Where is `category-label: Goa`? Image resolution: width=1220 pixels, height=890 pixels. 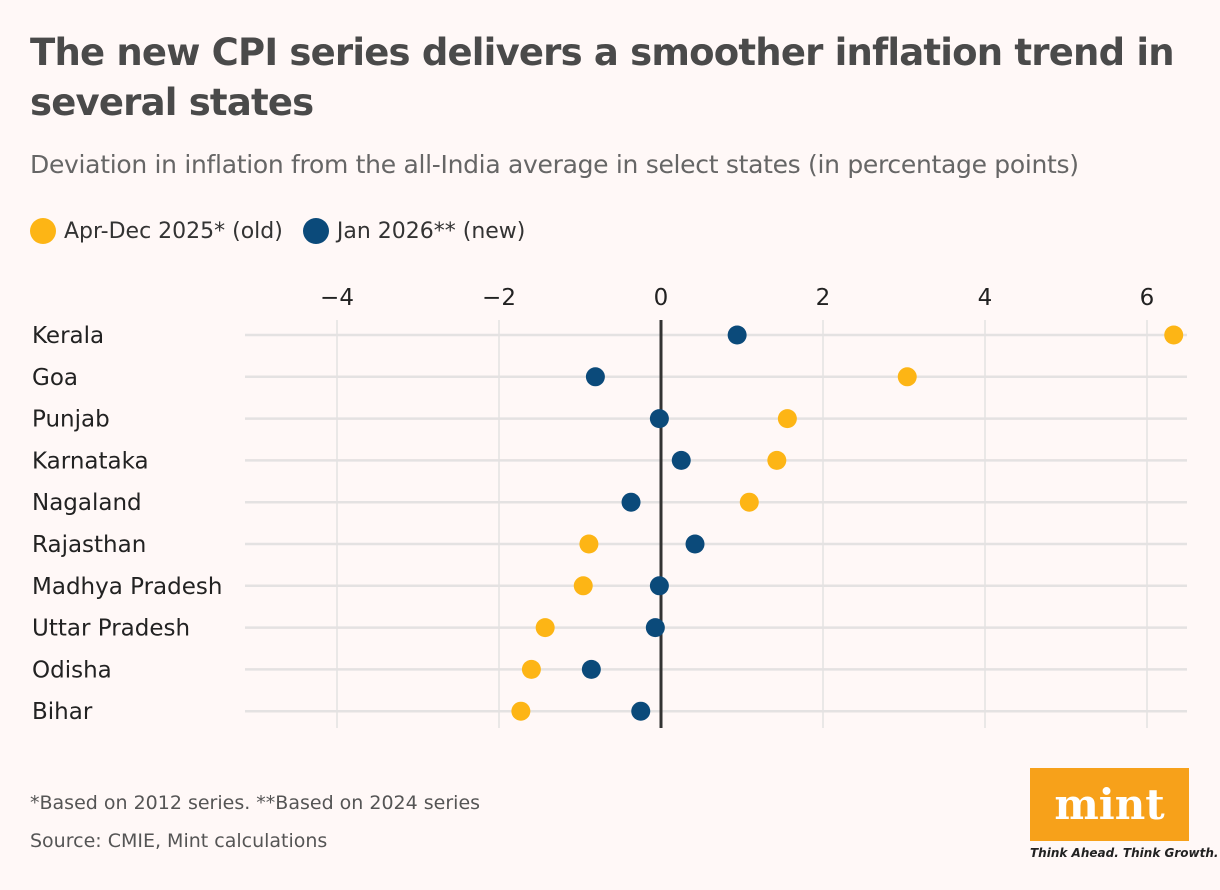
category-label: Goa is located at coordinates (55, 378).